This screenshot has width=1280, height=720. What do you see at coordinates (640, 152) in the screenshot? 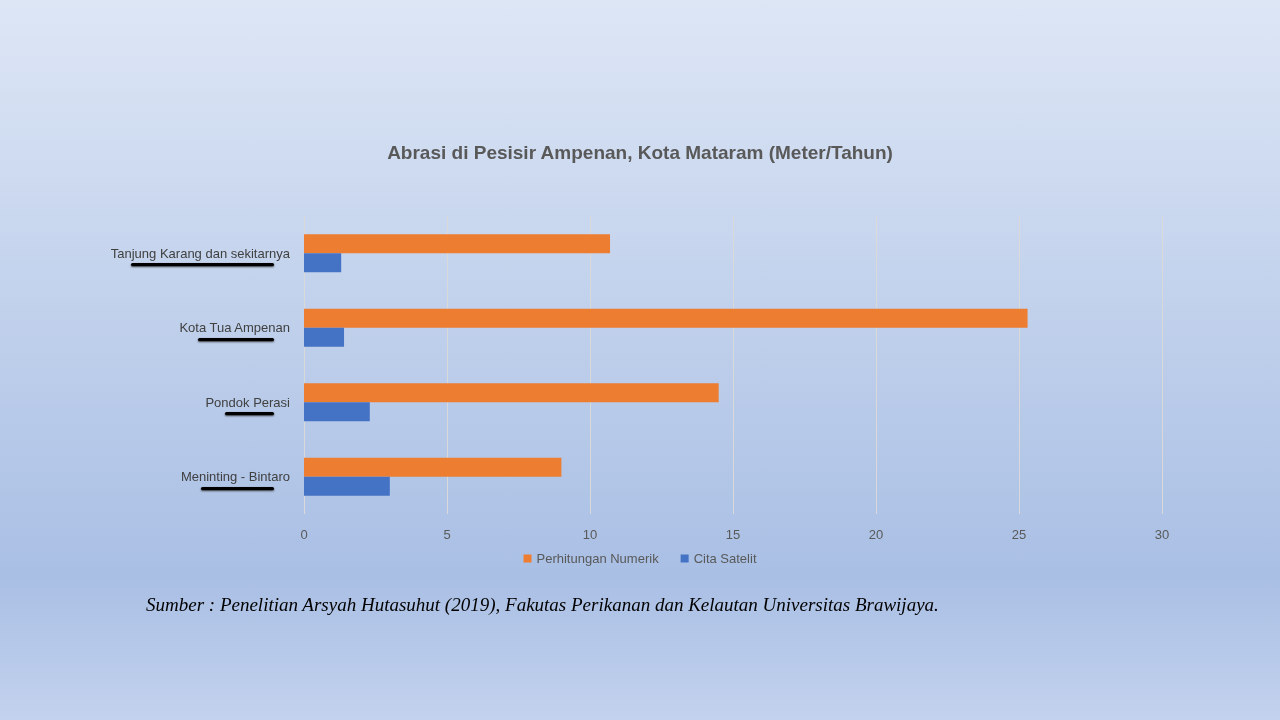
I see `chart-title: Abrasi di Pesisir Ampenan, Kota Mataram (Meter/Tahun)` at bounding box center [640, 152].